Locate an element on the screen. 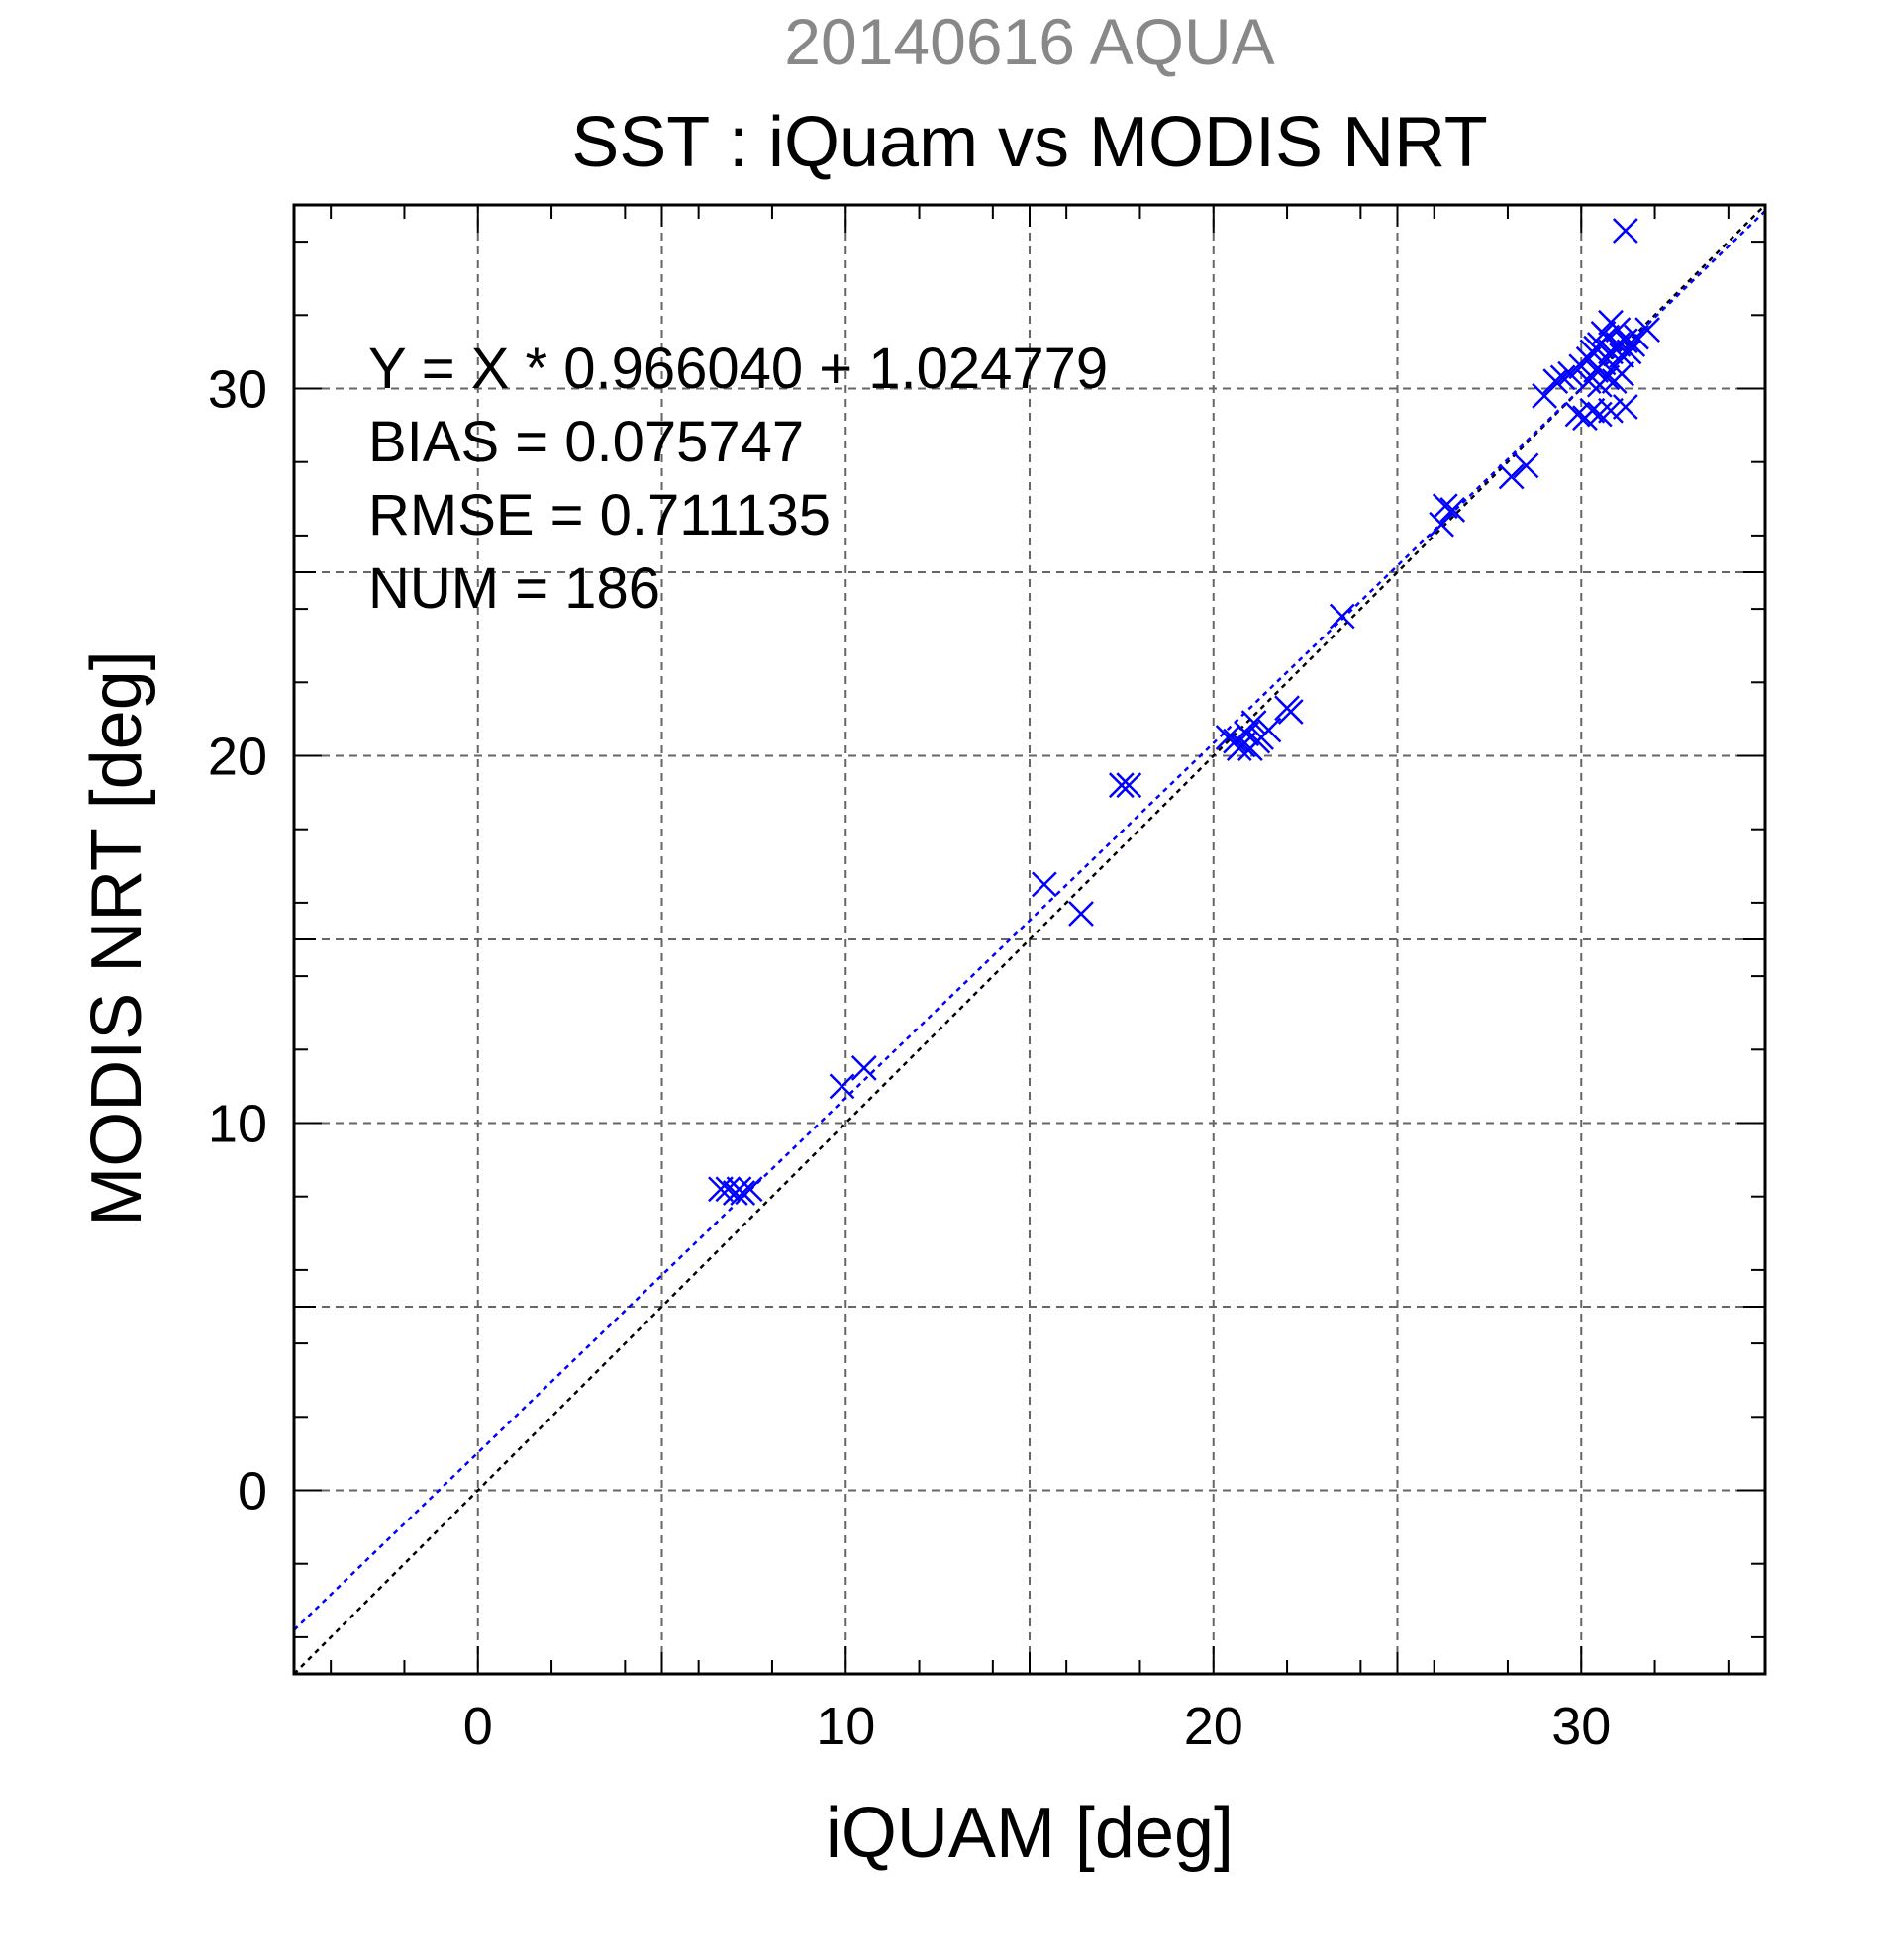 This screenshot has width=1881, height=1960. stat-regression: Y = X * 0.966040 + 1.024779 is located at coordinates (738, 369).